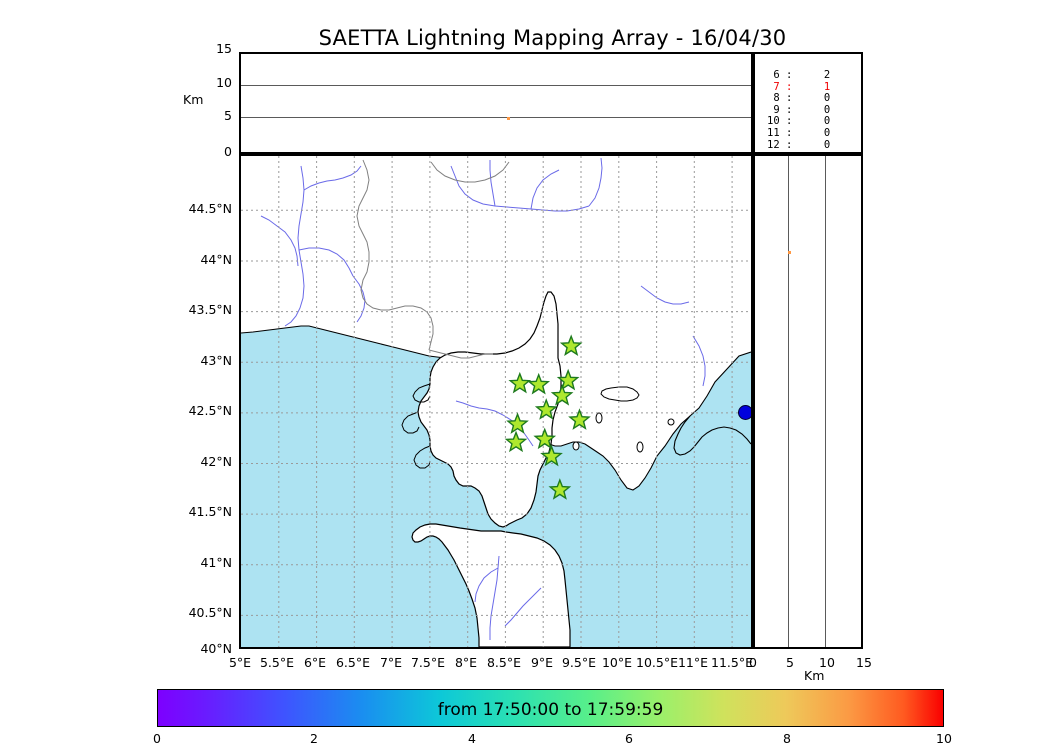 This screenshot has height=750, width=1050. Describe the element at coordinates (542, 662) in the screenshot. I see `map-xtick-9: 9°E` at that location.